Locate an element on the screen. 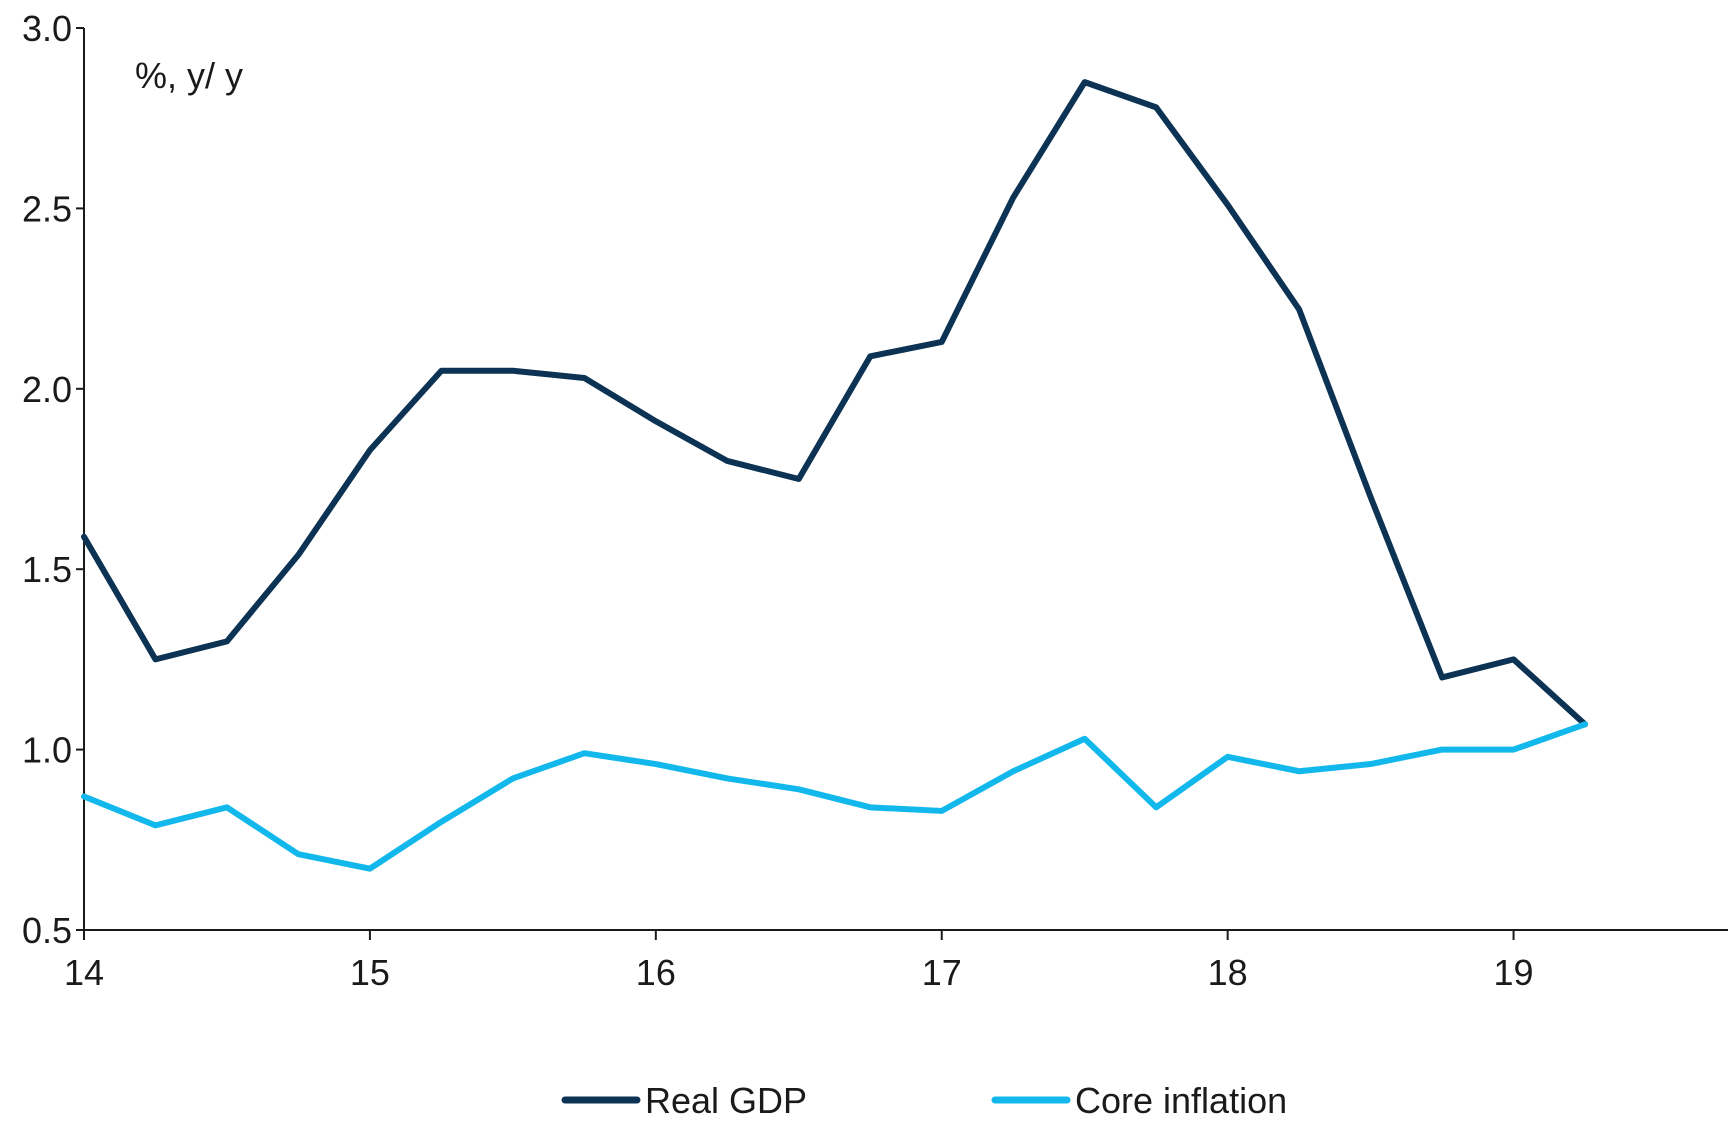  legend-label: Real GDP is located at coordinates (726, 1100).